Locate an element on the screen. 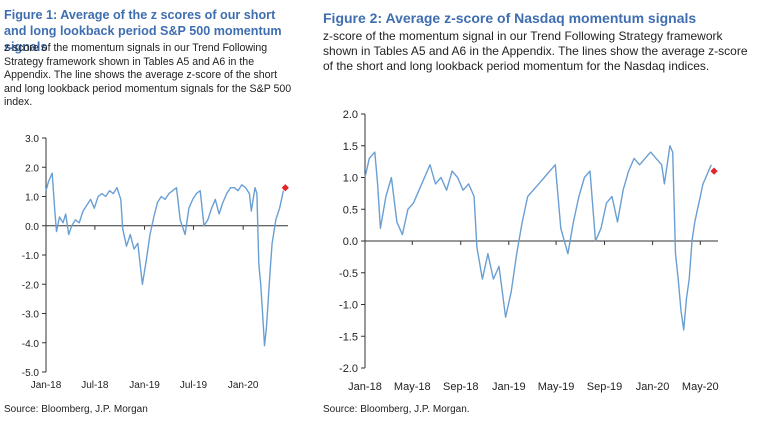 The width and height of the screenshot is (760, 428). y-tick-label: 0.5 is located at coordinates (350, 210).